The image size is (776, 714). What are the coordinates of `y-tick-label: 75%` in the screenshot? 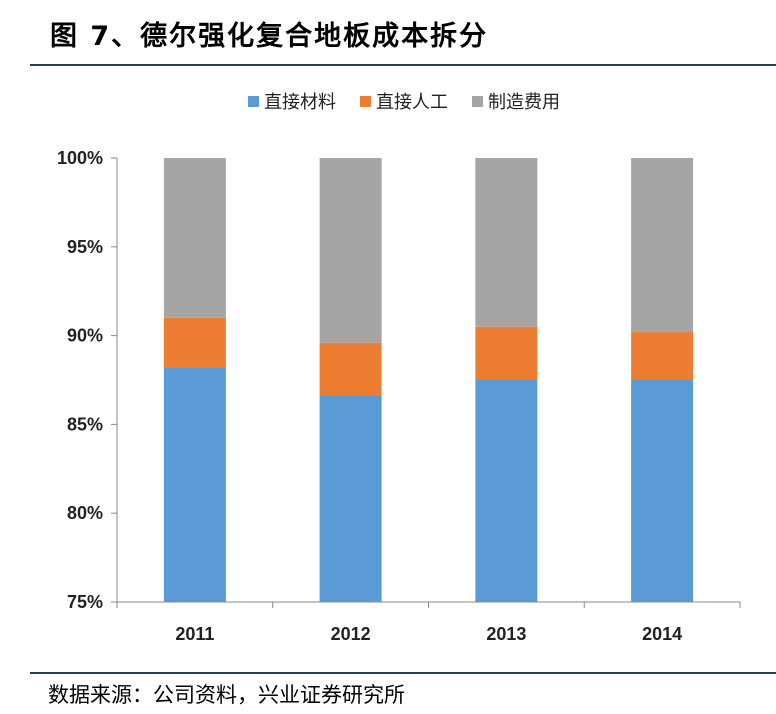 It's located at (85, 602).